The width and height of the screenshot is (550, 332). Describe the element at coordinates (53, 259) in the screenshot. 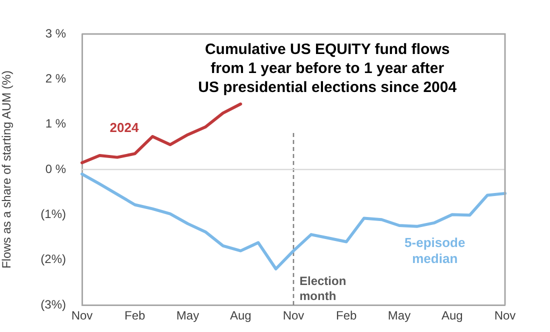

I see `y-tick-label: (2%)` at that location.